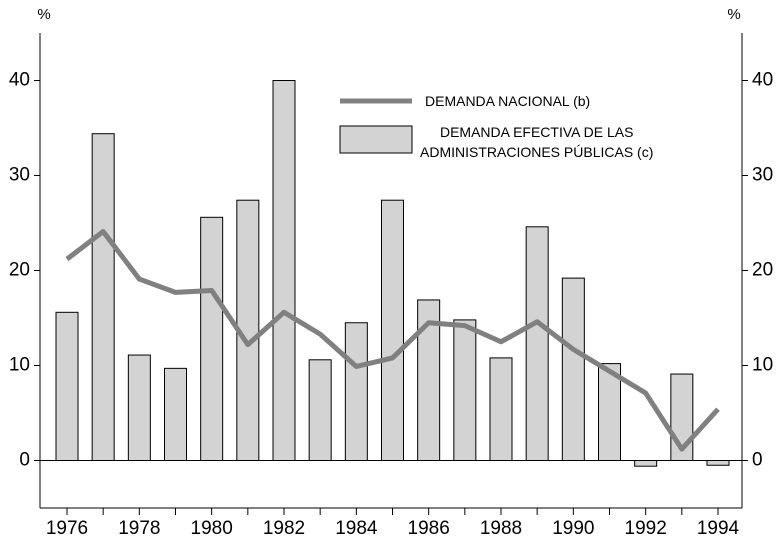 This screenshot has height=540, width=782. What do you see at coordinates (284, 528) in the screenshot?
I see `x-tick-label: 1982` at bounding box center [284, 528].